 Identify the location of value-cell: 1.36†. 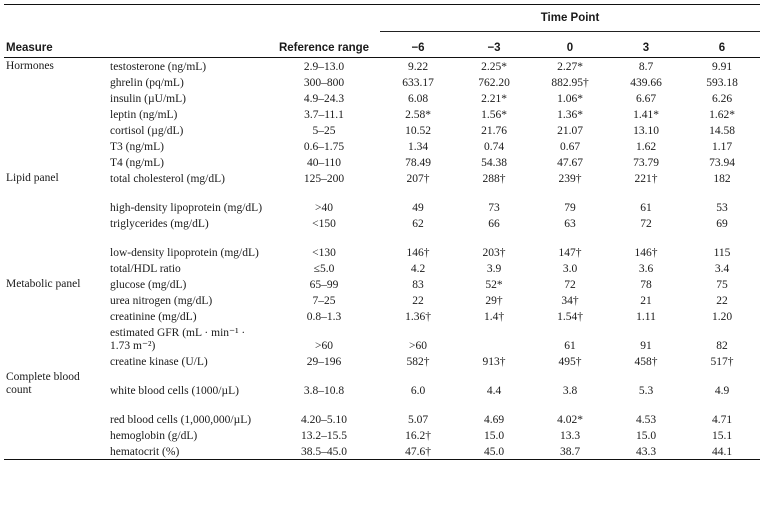
(418, 317).